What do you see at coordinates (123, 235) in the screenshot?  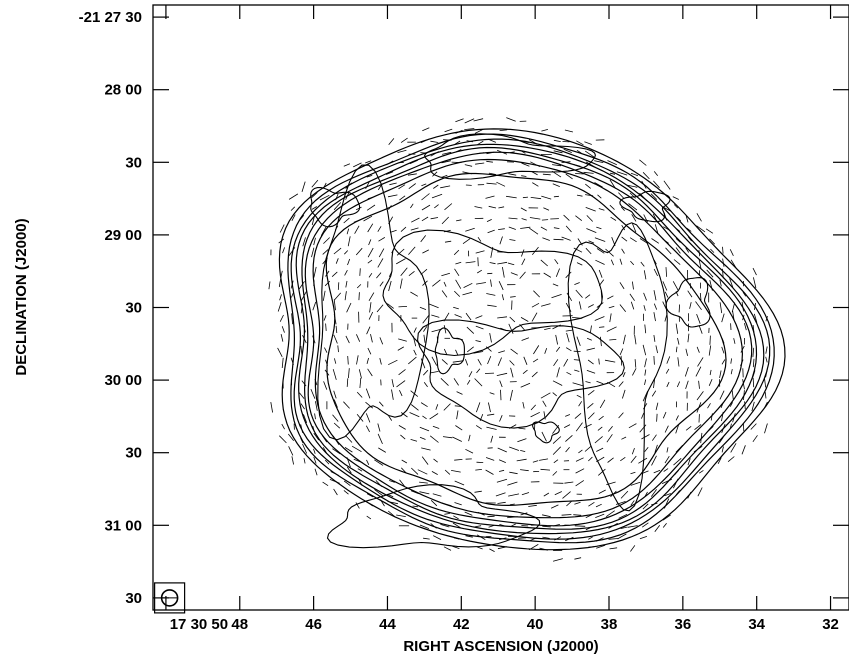 I see `y-tick-label: 29 00` at bounding box center [123, 235].